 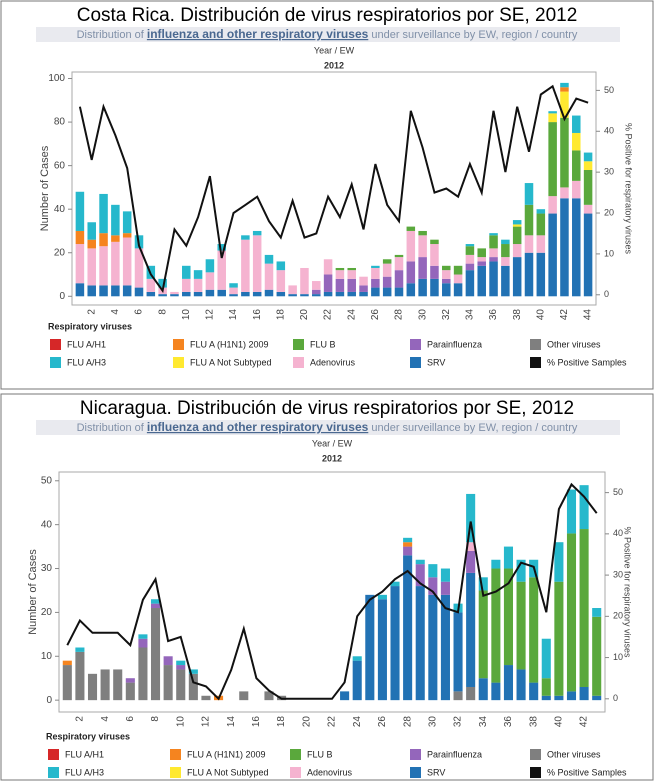 I want to click on x-header: Year / EW, so click(x=332, y=443).